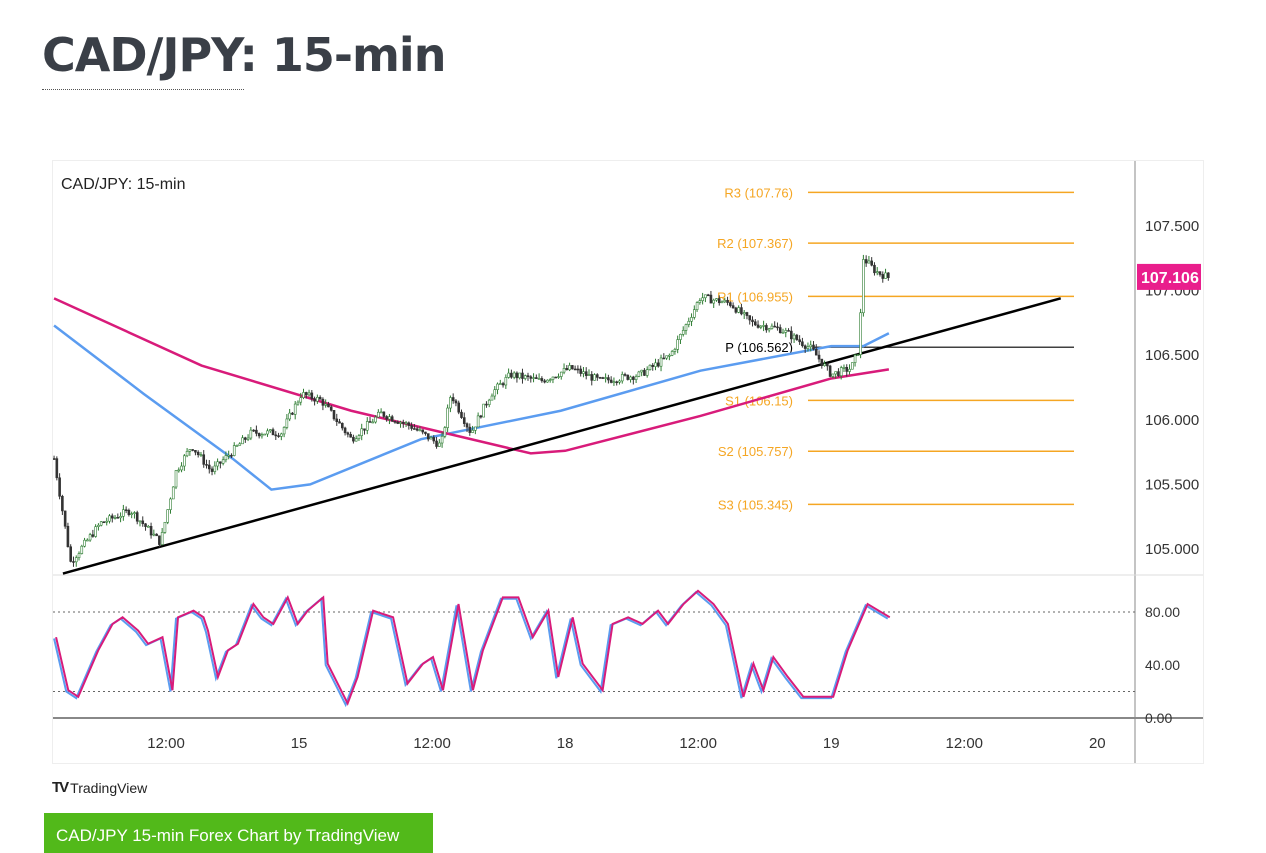  What do you see at coordinates (471, 407) in the screenshot?
I see `moving-average-fast` at bounding box center [471, 407].